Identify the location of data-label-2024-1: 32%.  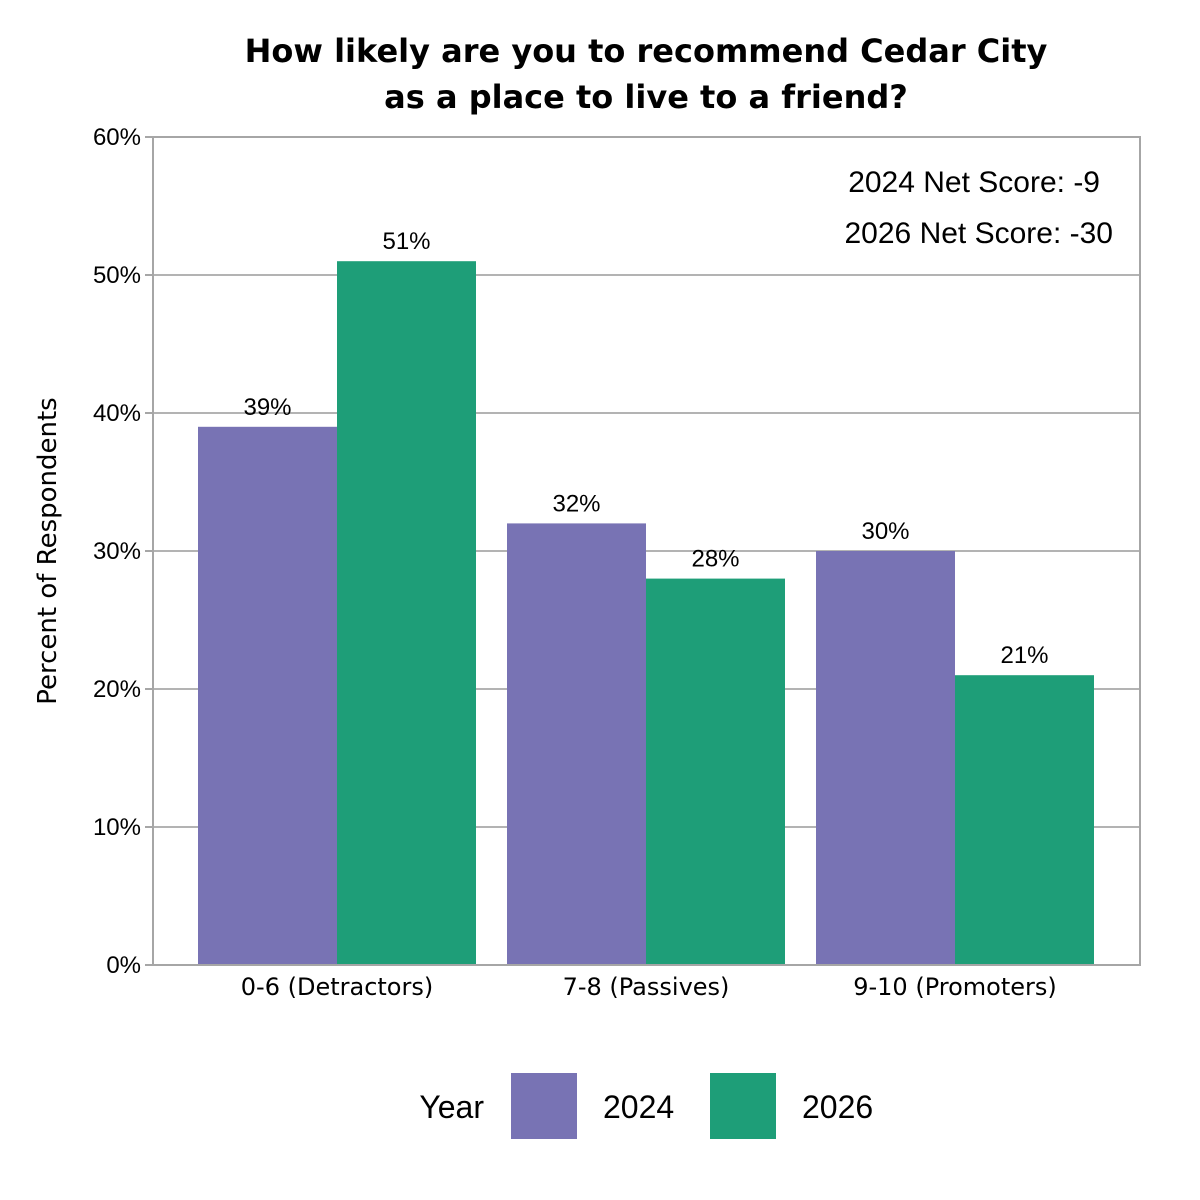
(576, 503).